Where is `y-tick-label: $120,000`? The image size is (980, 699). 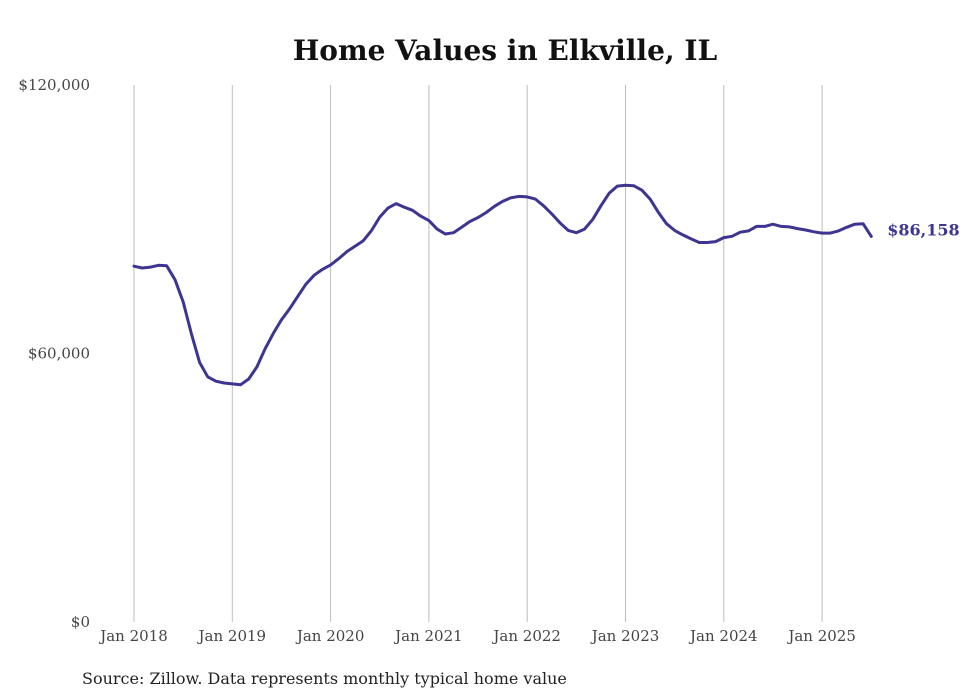
y-tick-label: $120,000 is located at coordinates (54, 85).